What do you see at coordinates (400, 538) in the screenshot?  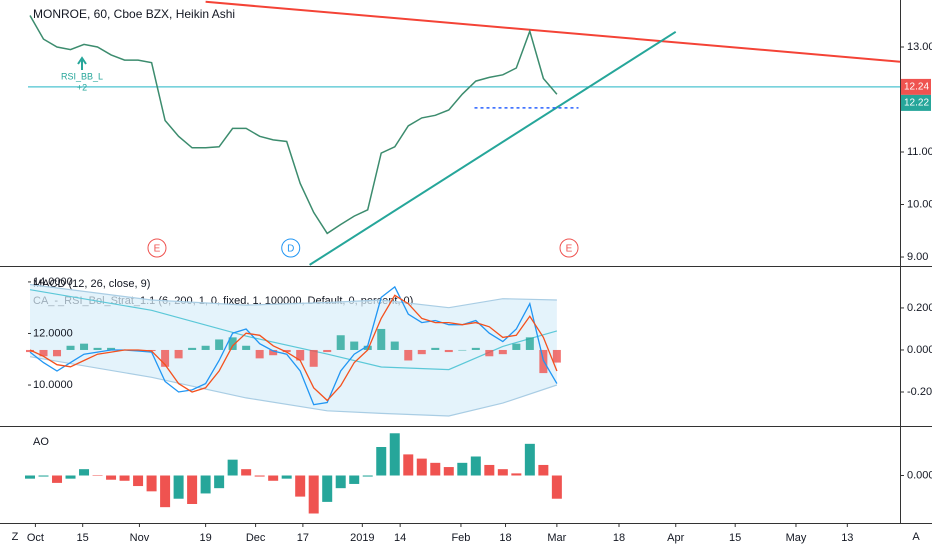 I see `x-tick-label: 14` at bounding box center [400, 538].